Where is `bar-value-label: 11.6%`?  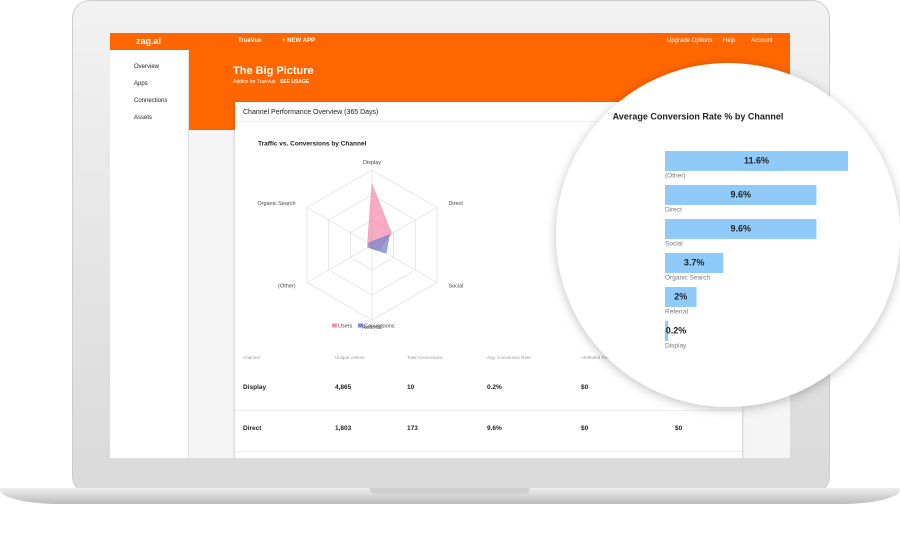 bar-value-label: 11.6% is located at coordinates (756, 160).